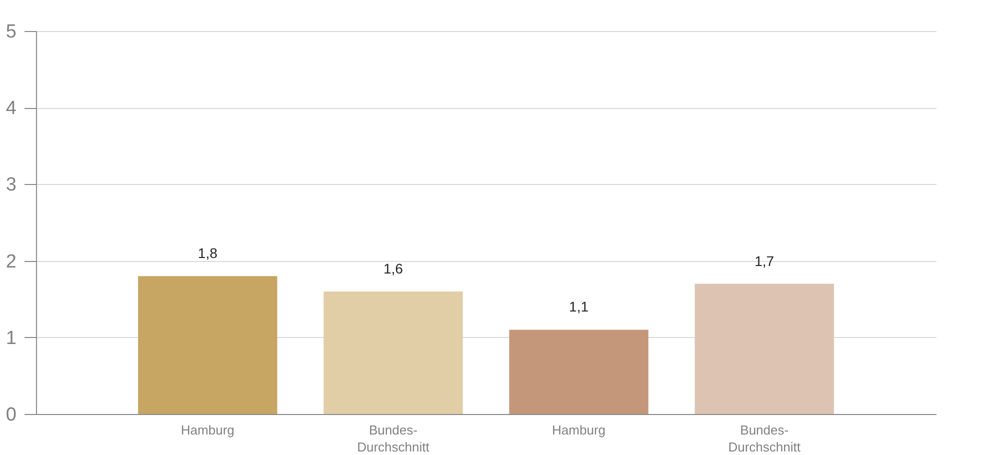 The image size is (987, 455). I want to click on data-label: 1,6, so click(393, 268).